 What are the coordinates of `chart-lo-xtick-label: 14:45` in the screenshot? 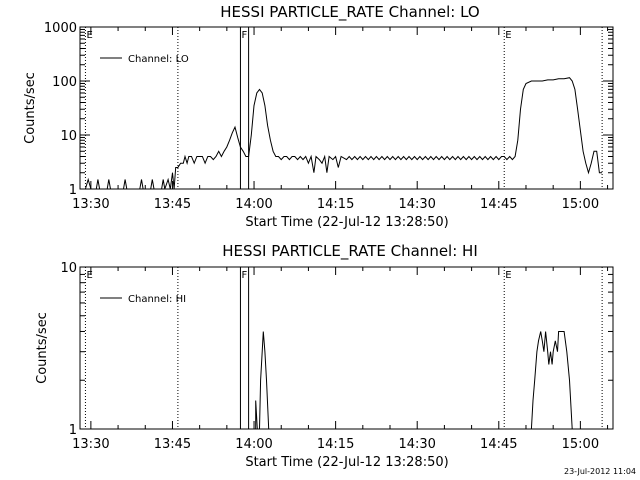 It's located at (498, 204).